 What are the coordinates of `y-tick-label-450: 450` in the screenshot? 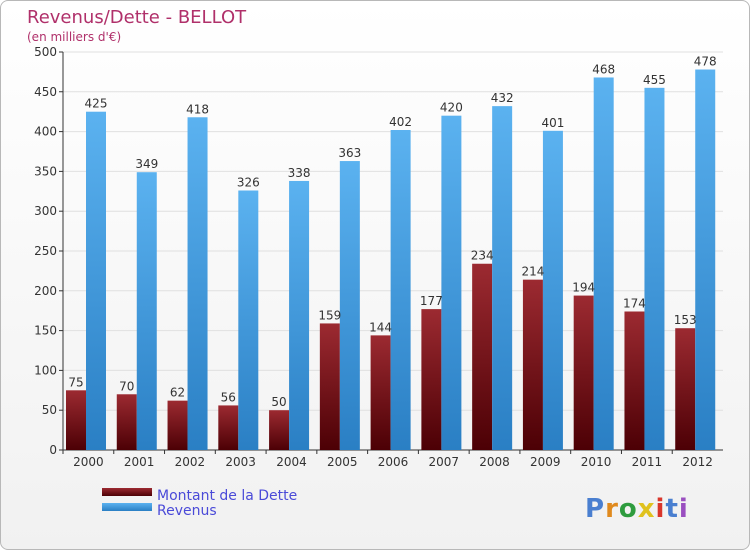 It's located at (45, 92).